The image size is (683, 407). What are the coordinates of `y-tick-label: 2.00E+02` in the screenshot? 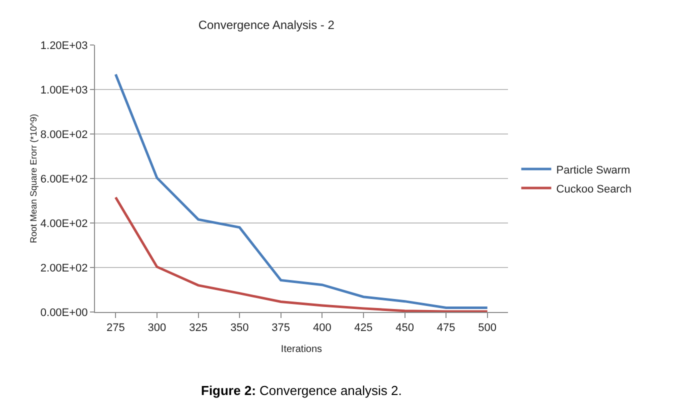 It's located at (64, 268).